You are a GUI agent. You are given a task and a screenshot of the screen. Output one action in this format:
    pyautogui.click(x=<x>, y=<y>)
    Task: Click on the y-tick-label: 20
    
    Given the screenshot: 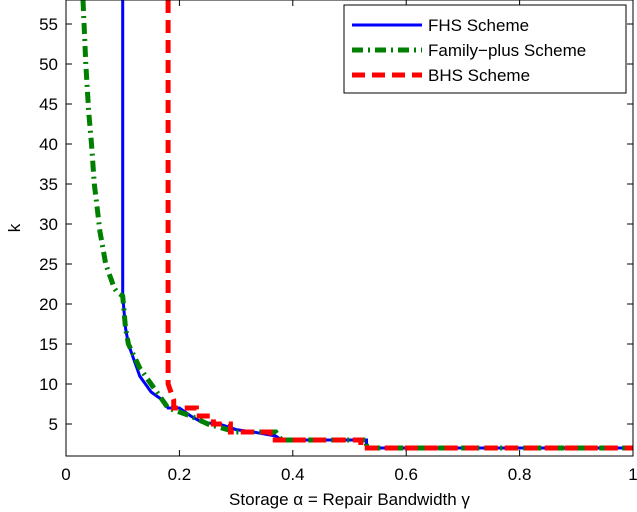 What is the action you would take?
    pyautogui.click(x=48, y=304)
    